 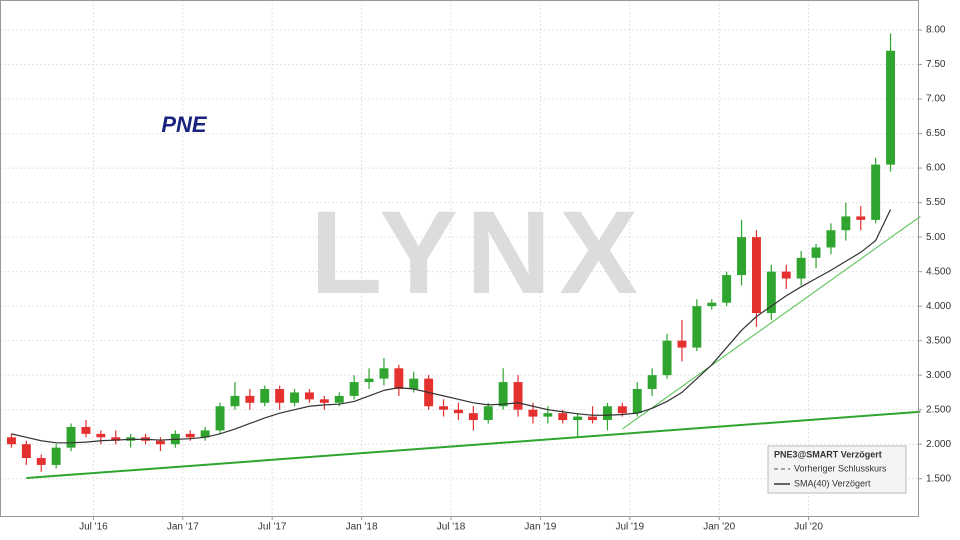 I want to click on y-tick-label: 5.00, so click(x=936, y=237).